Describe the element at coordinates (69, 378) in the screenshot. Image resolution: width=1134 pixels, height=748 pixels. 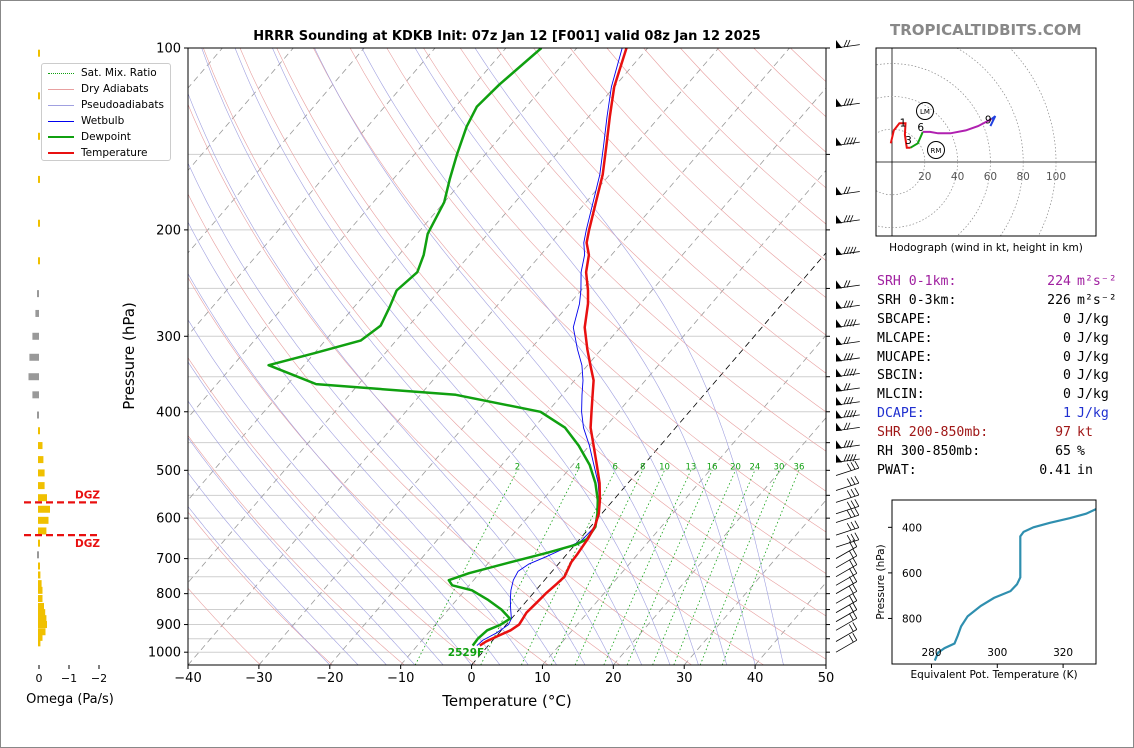
I see `omega-panel: DGZ DGZ 0 −1 −2 Omega (Pa/s)` at that location.